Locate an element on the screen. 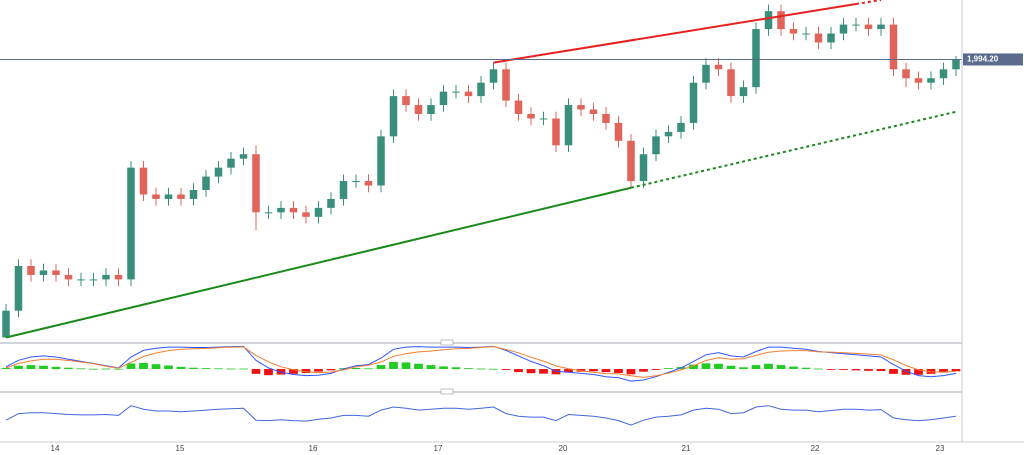  x-tick-label: 15 is located at coordinates (180, 448).